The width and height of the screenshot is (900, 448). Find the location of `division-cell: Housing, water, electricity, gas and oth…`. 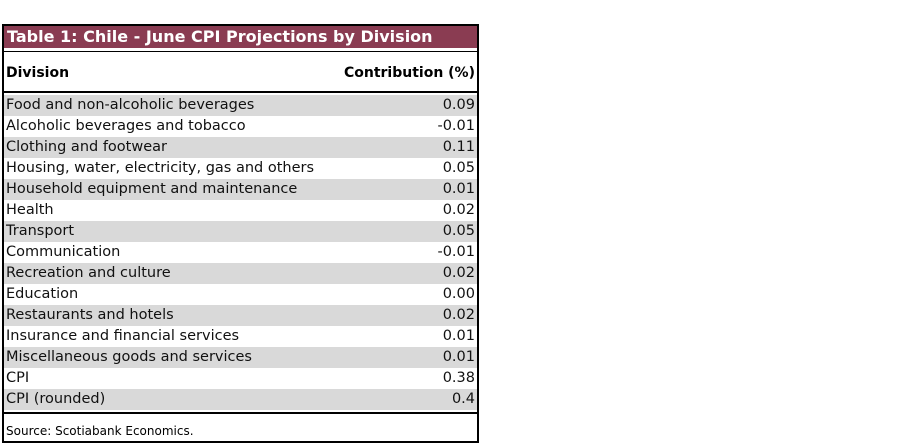

division-cell: Housing, water, electricity, gas and oth… is located at coordinates (160, 168).